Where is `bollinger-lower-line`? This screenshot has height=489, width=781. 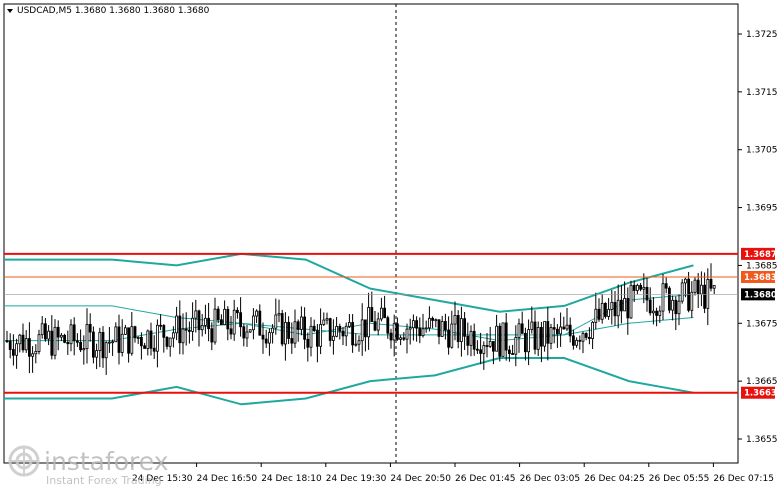
bollinger-lower-line is located at coordinates (349, 381).